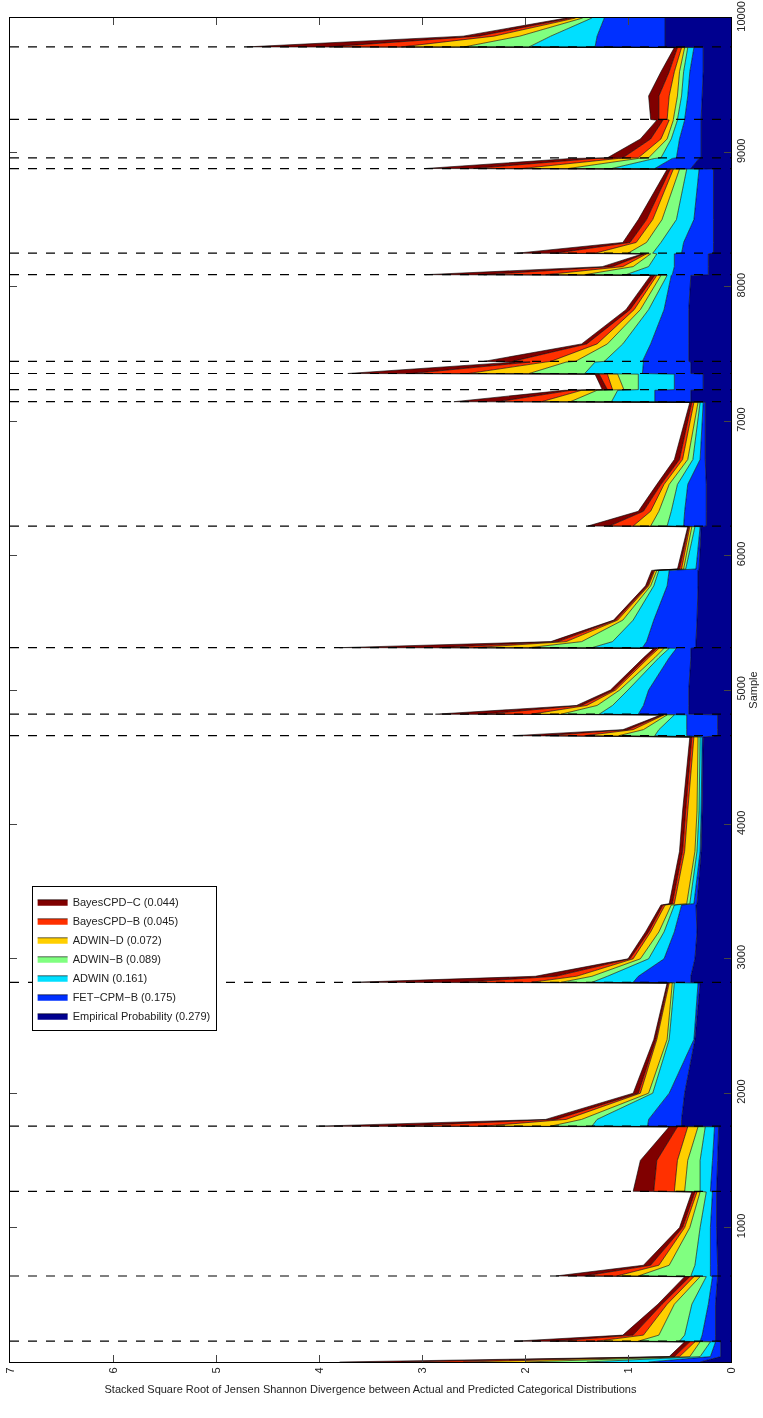 Image resolution: width=763 pixels, height=1418 pixels. What do you see at coordinates (124, 997) in the screenshot?
I see `legend-label: FET−CPM−B (0.175)` at bounding box center [124, 997].